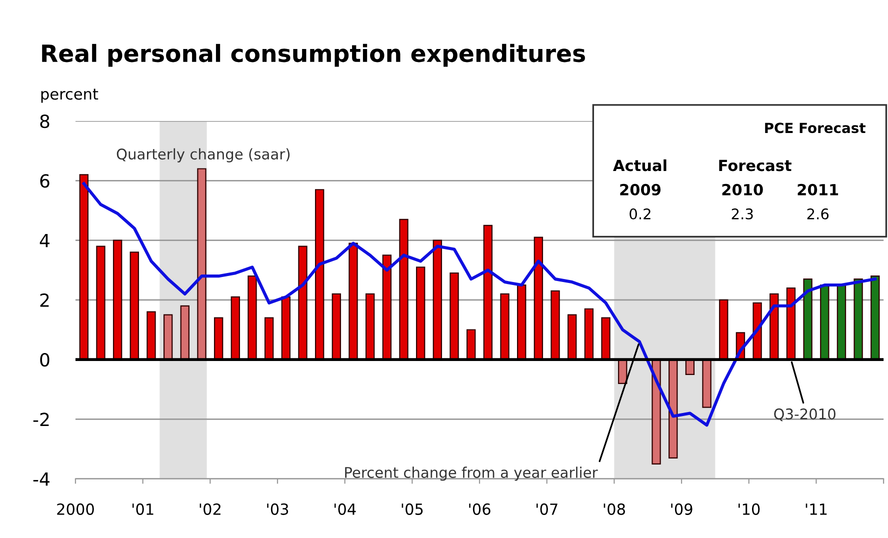  What do you see at coordinates (818, 214) in the screenshot?
I see `annotation: 2.6` at bounding box center [818, 214].